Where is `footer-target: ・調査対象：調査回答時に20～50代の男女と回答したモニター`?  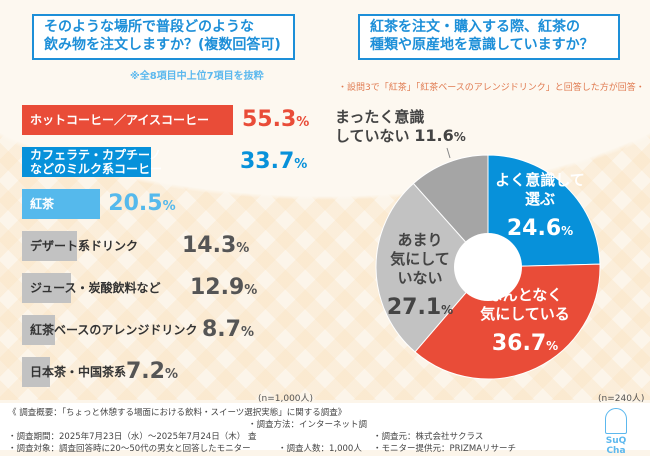
footer-target: ・調査対象：調査回答時に20～50代の男女と回答したモニター is located at coordinates (129, 449).